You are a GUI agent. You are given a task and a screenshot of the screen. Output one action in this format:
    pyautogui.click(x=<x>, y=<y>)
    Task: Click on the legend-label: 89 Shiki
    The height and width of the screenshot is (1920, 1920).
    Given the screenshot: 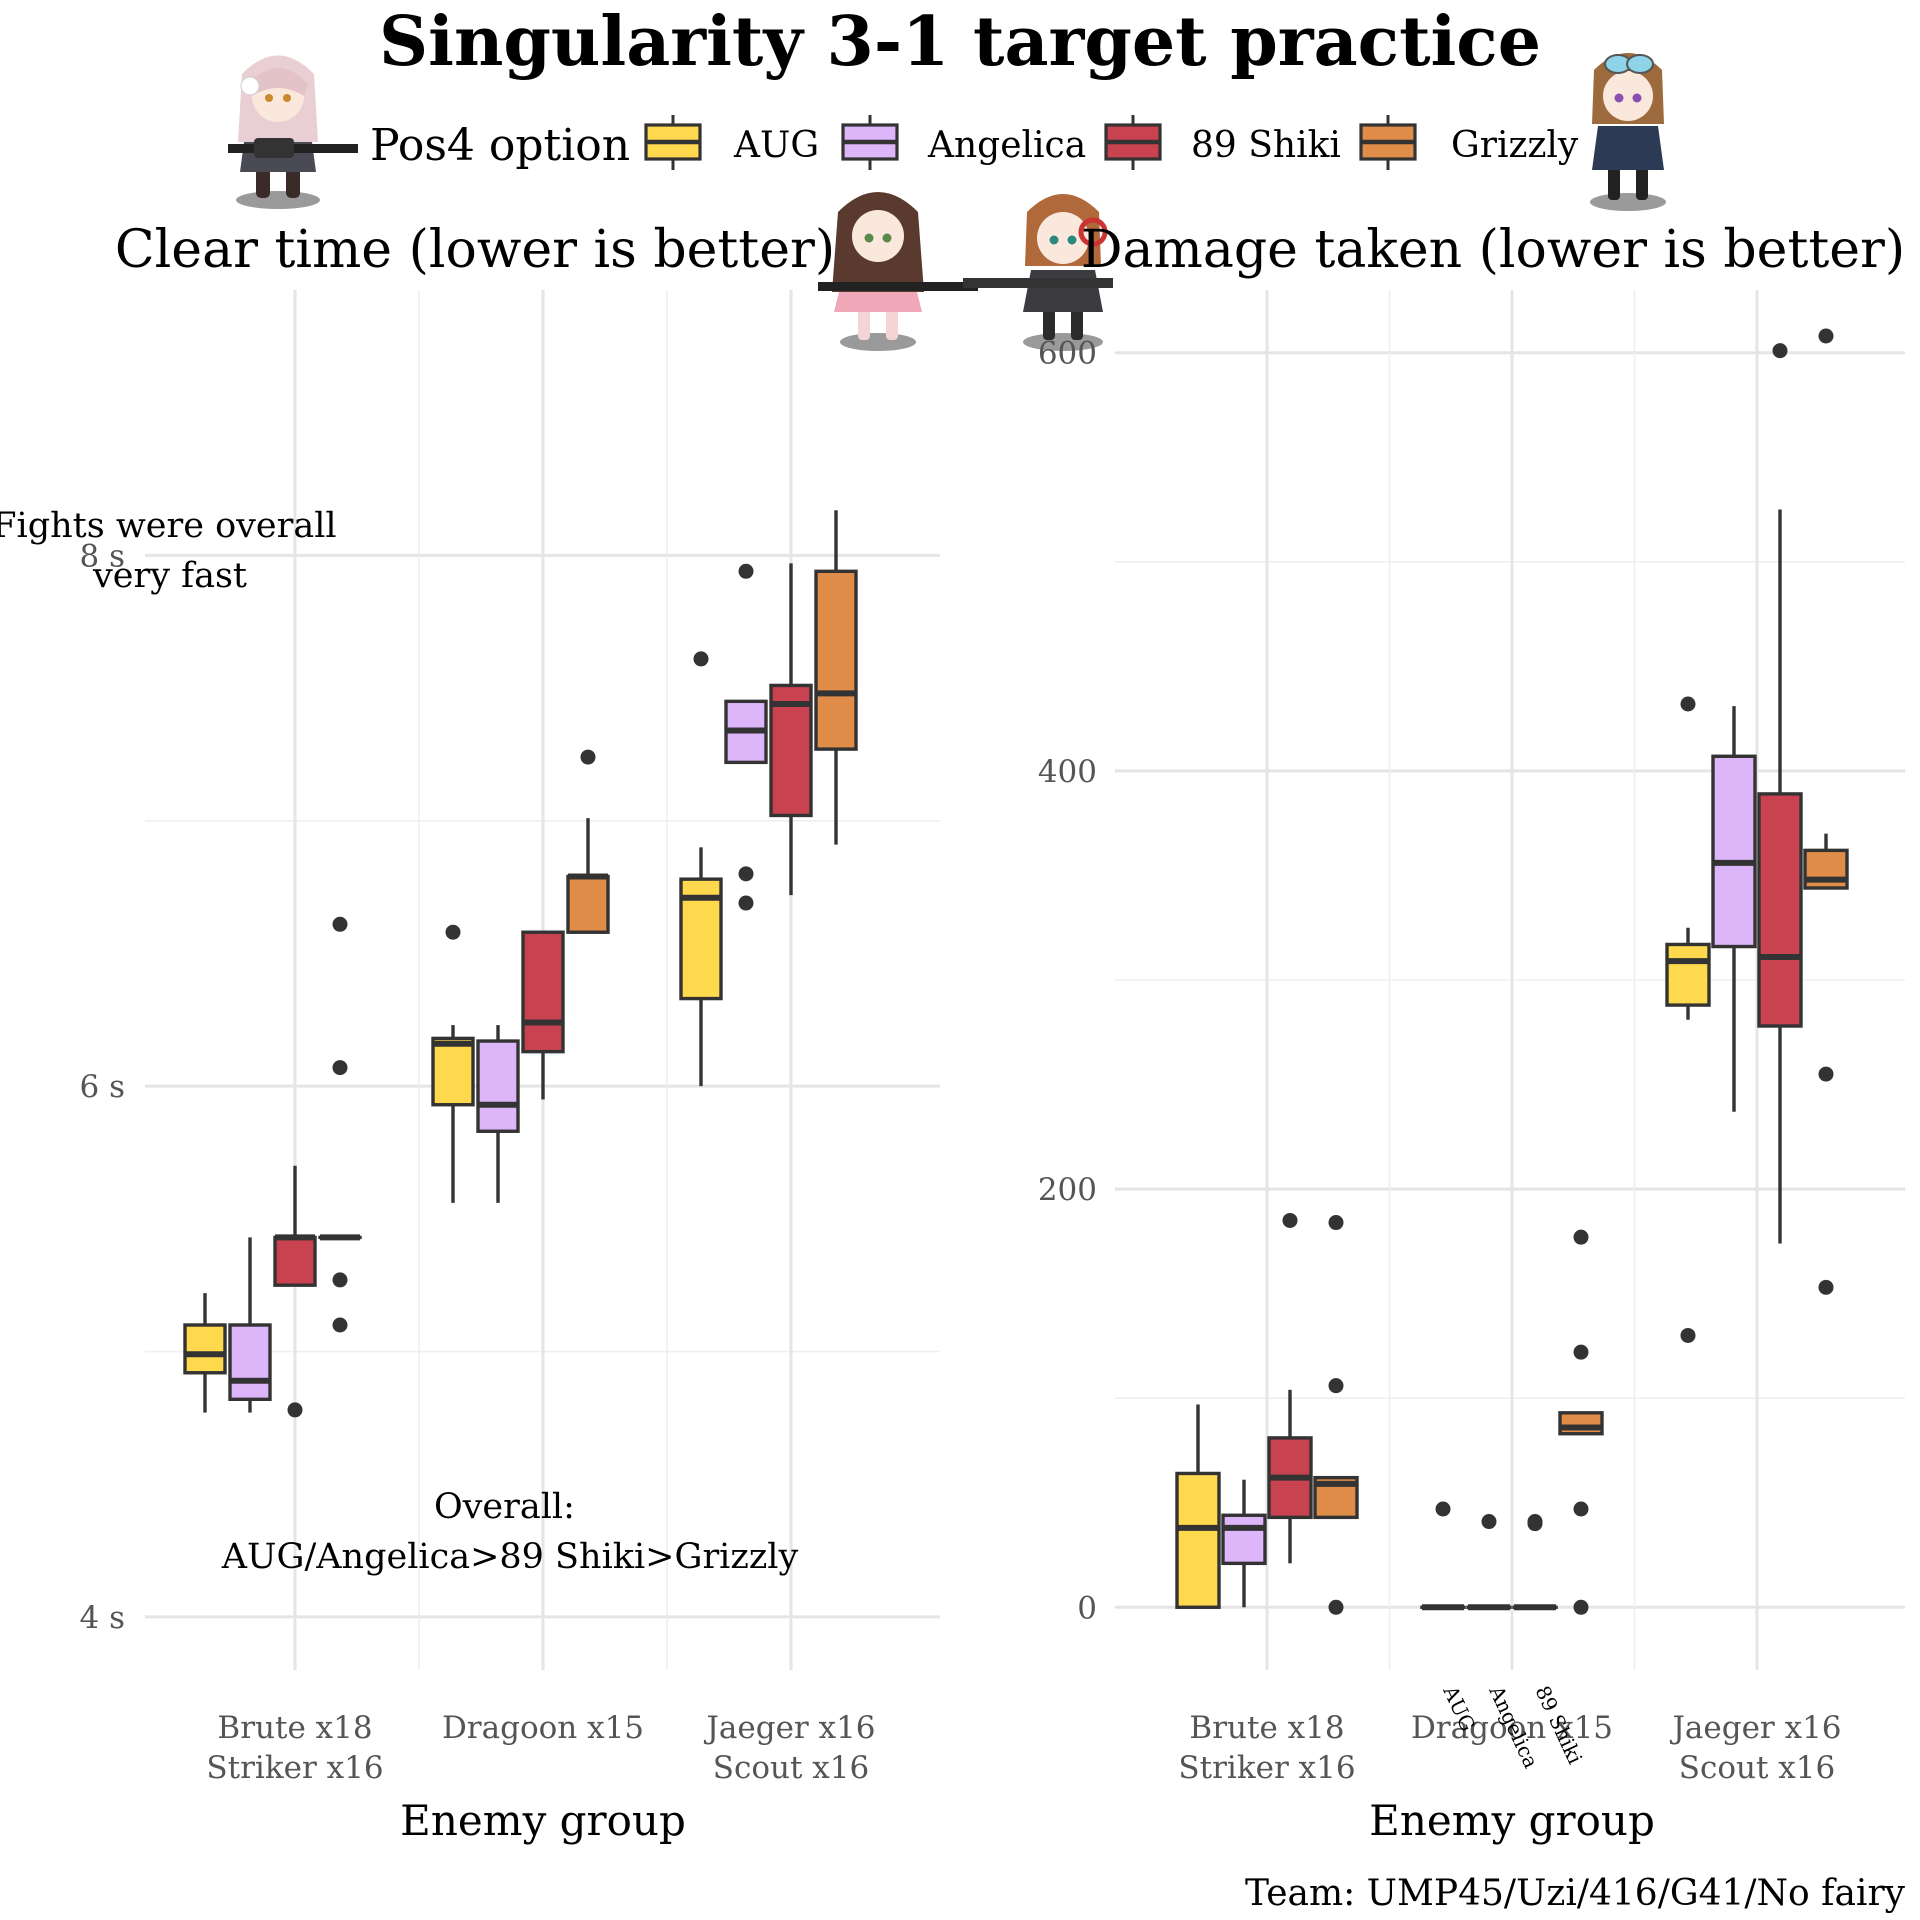 What is the action you would take?
    pyautogui.click(x=1266, y=145)
    